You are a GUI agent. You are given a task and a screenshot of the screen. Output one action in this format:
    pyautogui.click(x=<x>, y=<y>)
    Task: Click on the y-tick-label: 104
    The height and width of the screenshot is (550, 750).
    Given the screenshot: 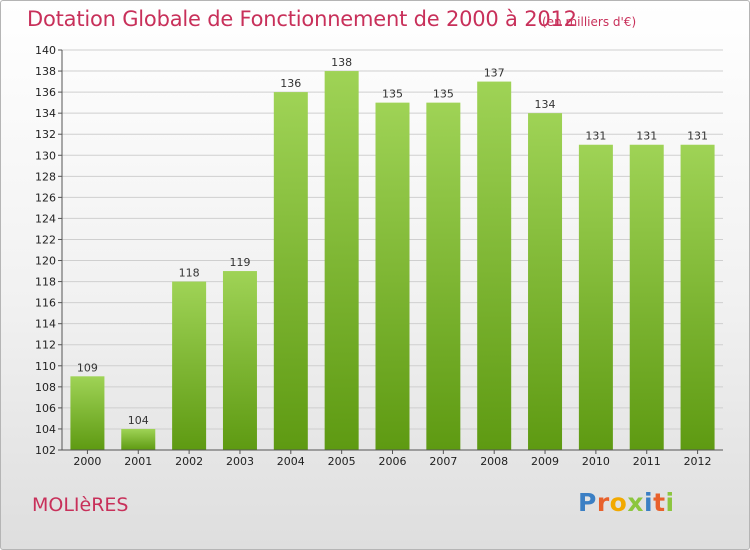 What is the action you would take?
    pyautogui.click(x=45, y=429)
    